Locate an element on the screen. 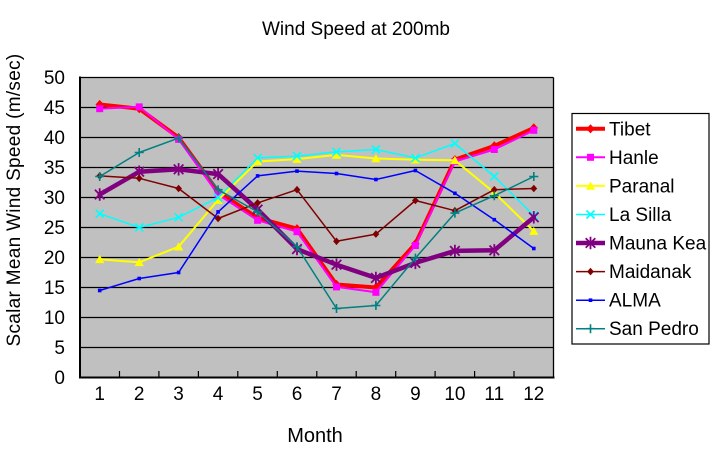 This screenshot has width=712, height=465. svg-text: Month is located at coordinates (315, 436).